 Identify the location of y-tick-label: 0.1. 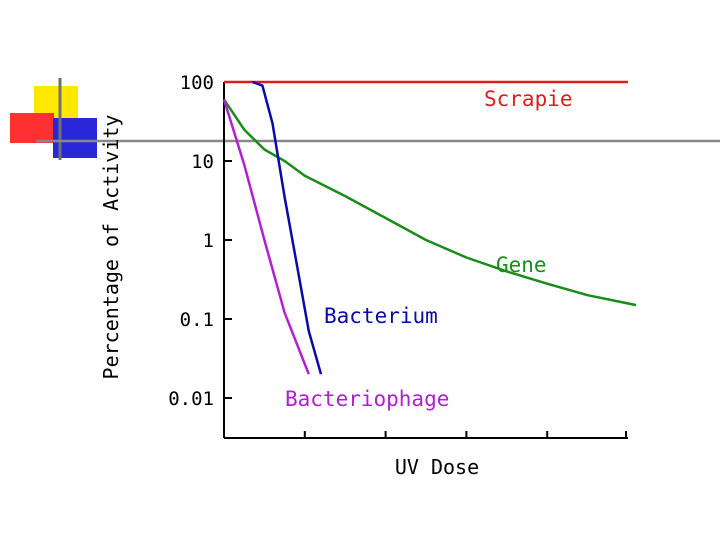
(197, 320).